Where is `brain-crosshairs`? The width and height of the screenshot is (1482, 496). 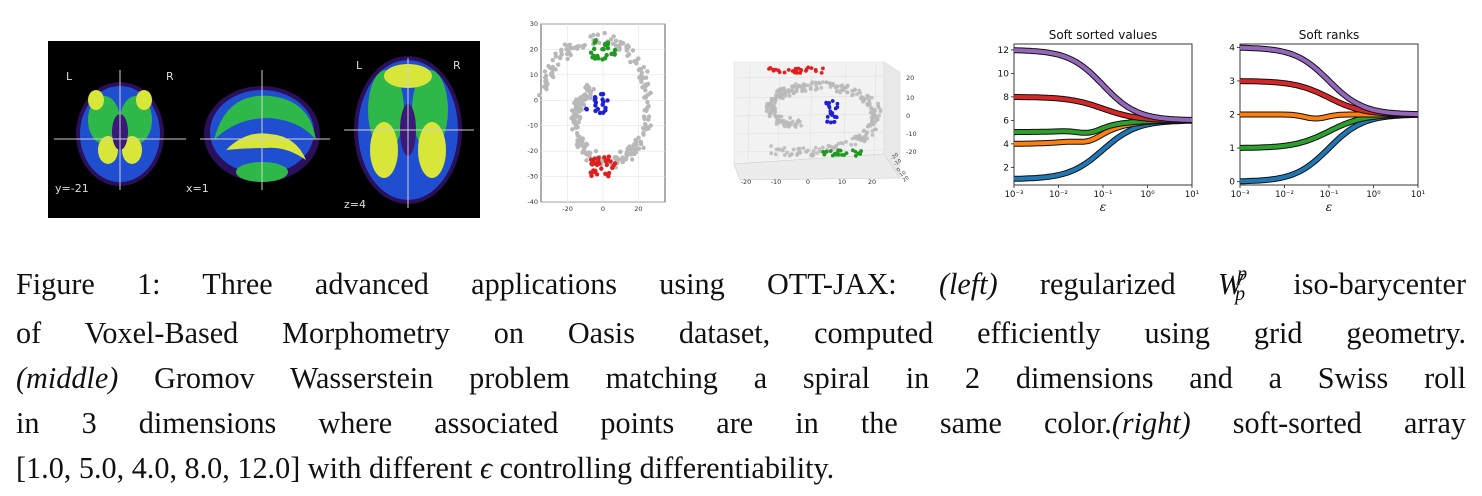
brain-crosshairs is located at coordinates (264, 133).